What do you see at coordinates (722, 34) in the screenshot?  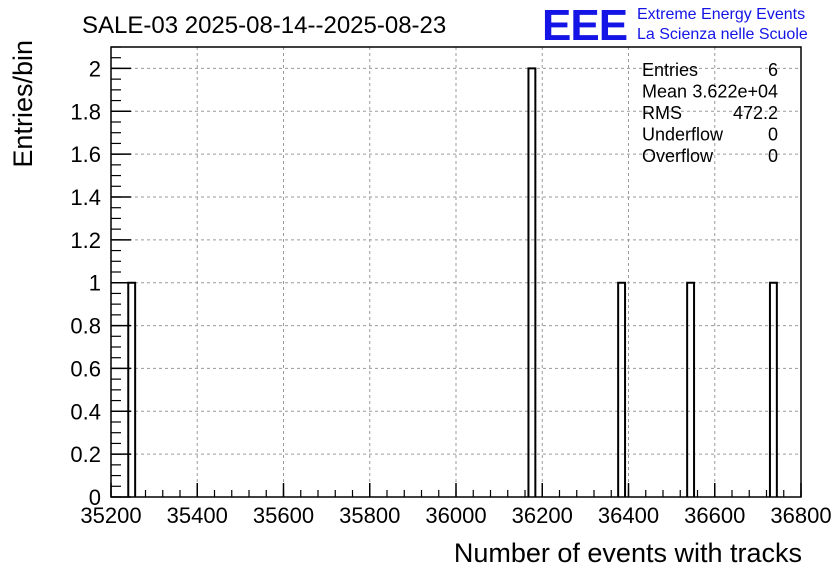 I see `logo-line-2: La Scienza nelle Scuole` at bounding box center [722, 34].